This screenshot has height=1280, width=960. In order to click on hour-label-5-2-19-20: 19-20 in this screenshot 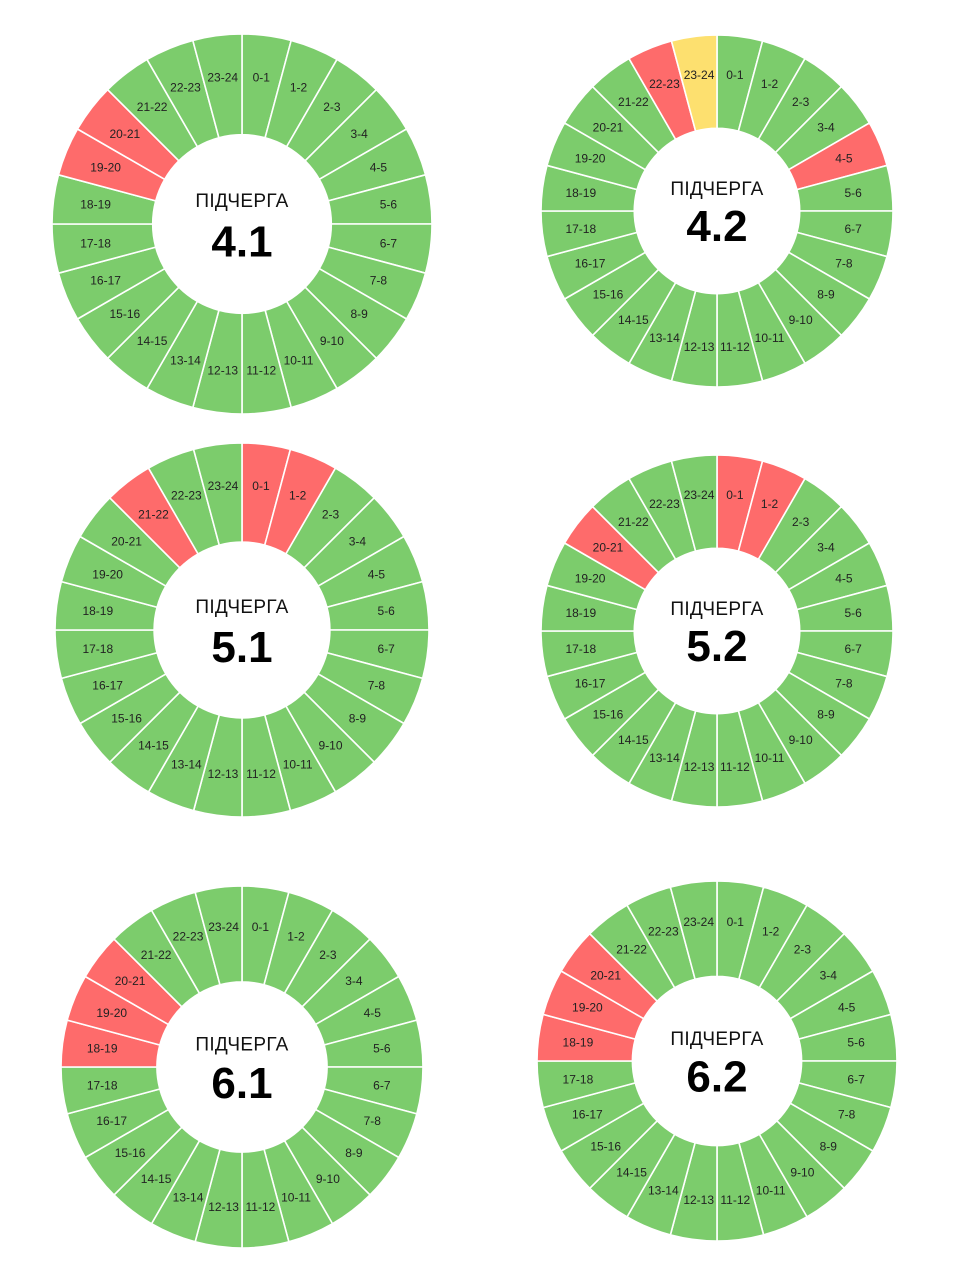, I will do `click(590, 578)`.